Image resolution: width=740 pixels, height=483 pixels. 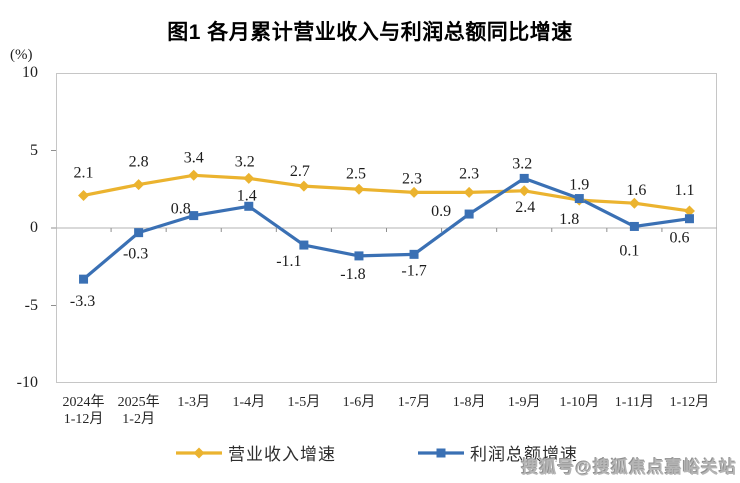 What do you see at coordinates (138, 411) in the screenshot?
I see `x-axis-label: 2025年 1-2月` at bounding box center [138, 411].